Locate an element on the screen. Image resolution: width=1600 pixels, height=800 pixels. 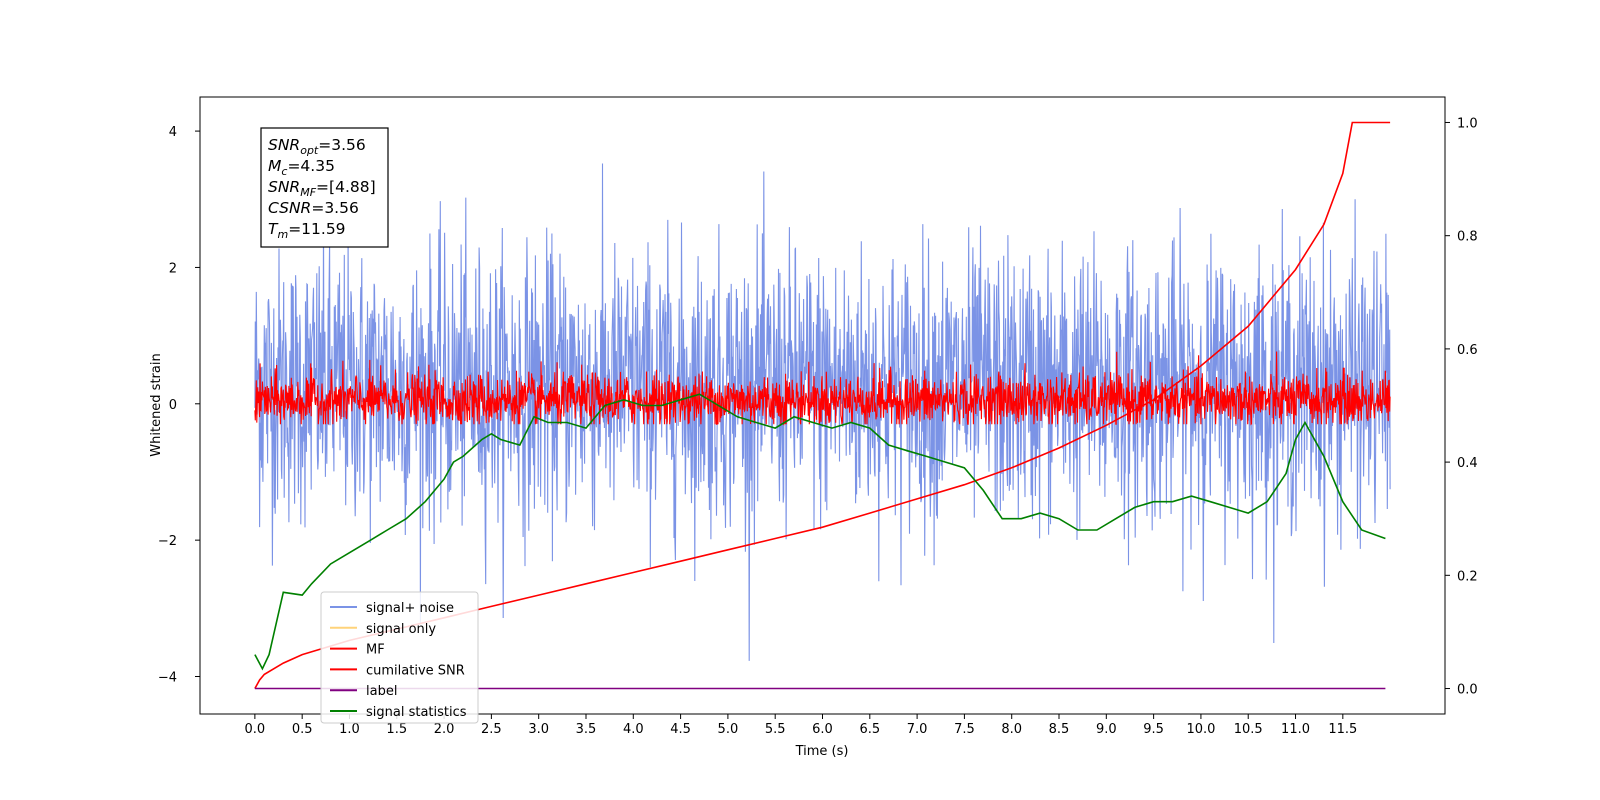
x-tick-label: 6.0 is located at coordinates (822, 729).